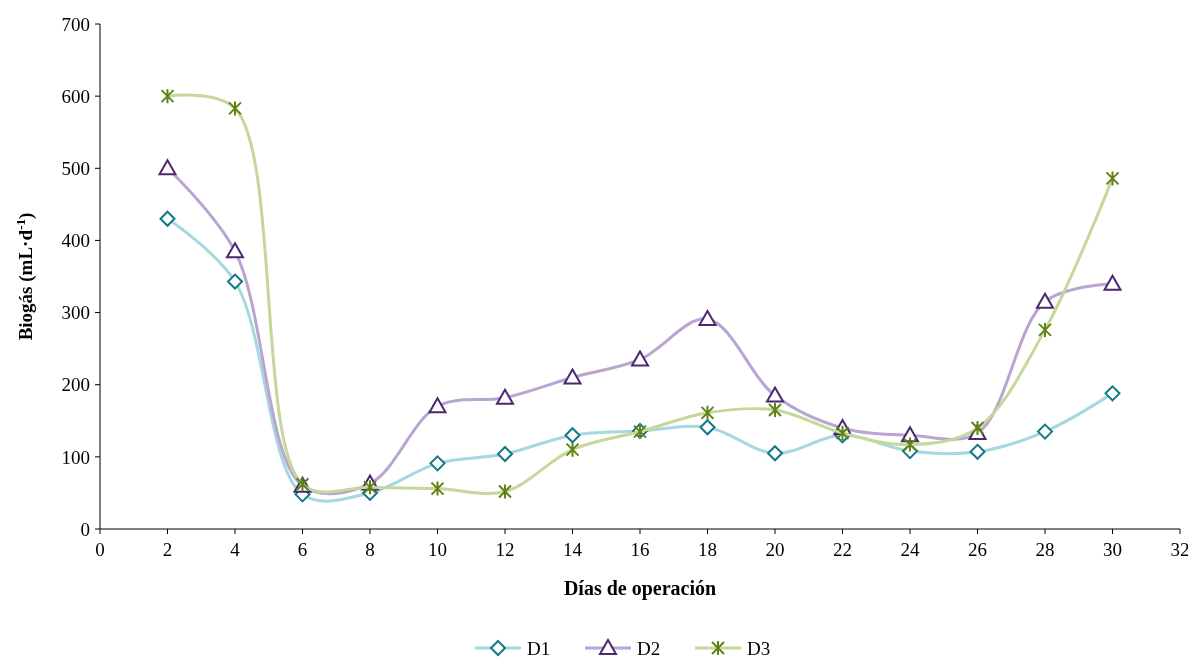 This screenshot has width=1196, height=670. What do you see at coordinates (759, 648) in the screenshot?
I see `legend-label: D3` at bounding box center [759, 648].